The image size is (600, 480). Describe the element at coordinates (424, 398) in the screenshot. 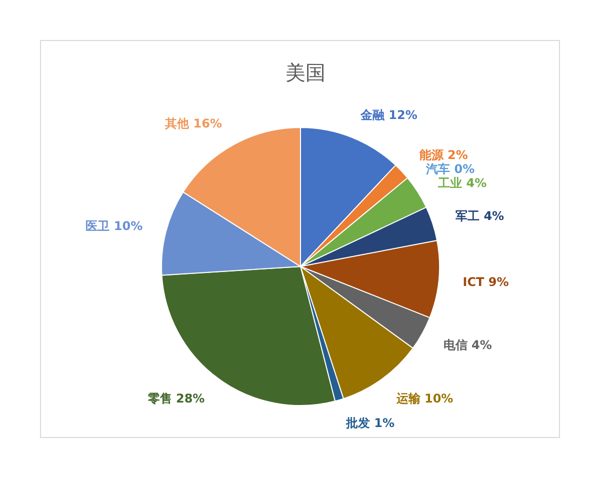

I see `slice-label: 运输 10%` at that location.